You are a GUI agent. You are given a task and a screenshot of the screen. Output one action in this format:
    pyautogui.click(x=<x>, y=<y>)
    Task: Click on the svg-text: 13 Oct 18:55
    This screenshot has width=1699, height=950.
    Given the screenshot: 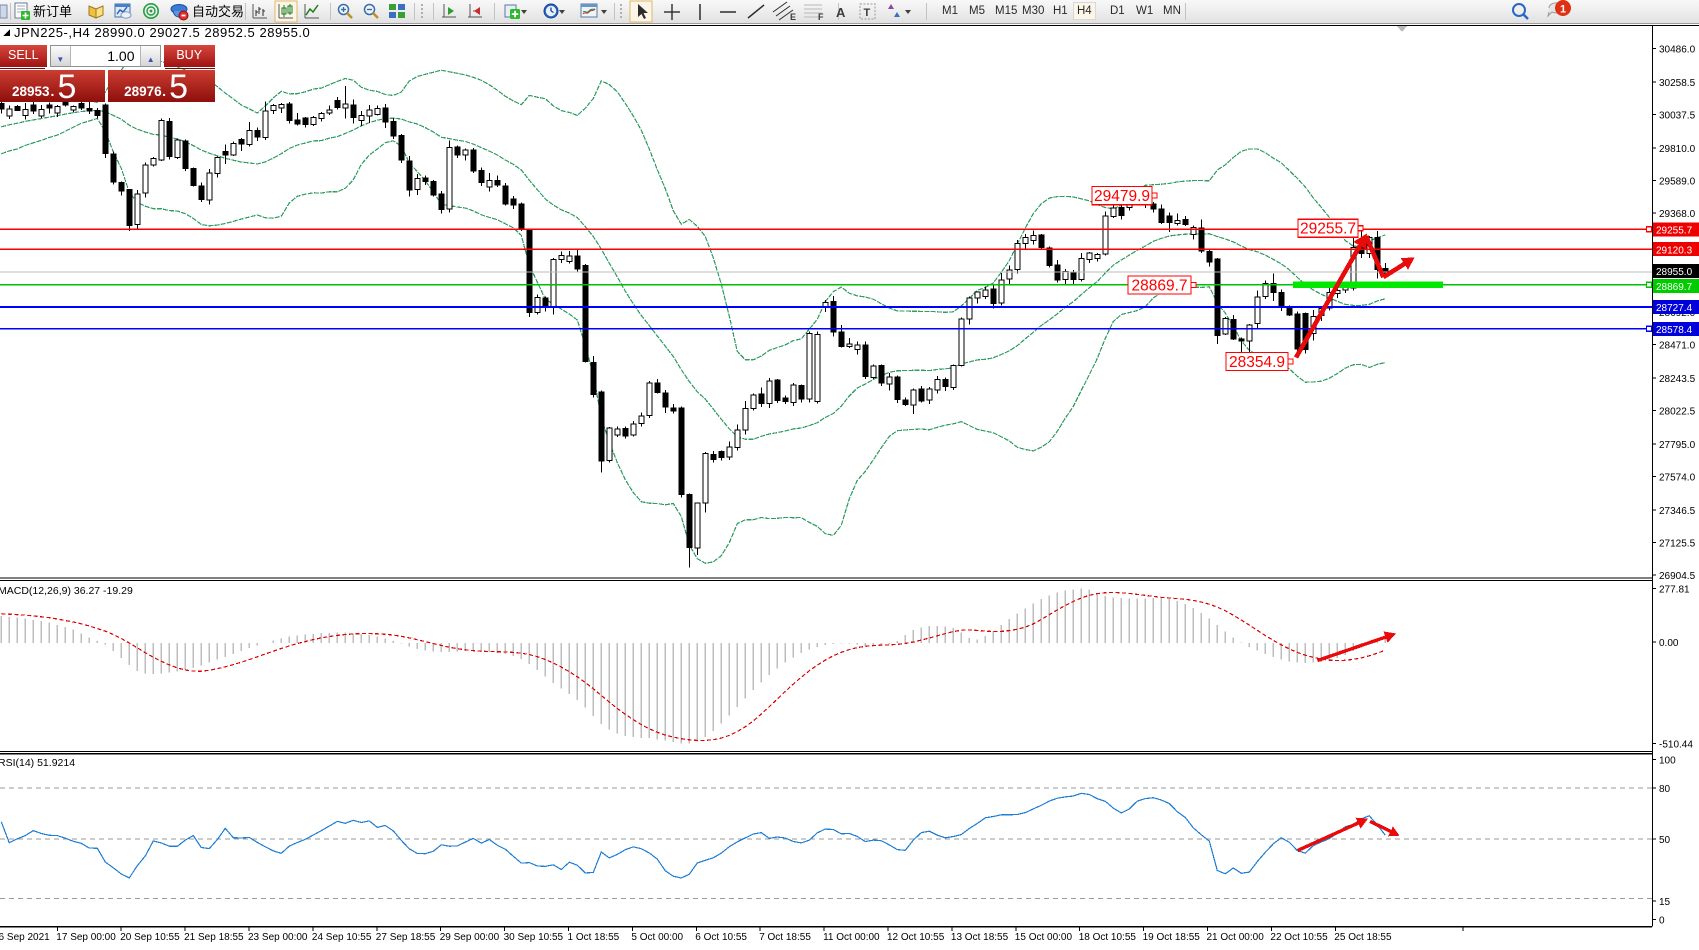 What is the action you would take?
    pyautogui.click(x=980, y=937)
    